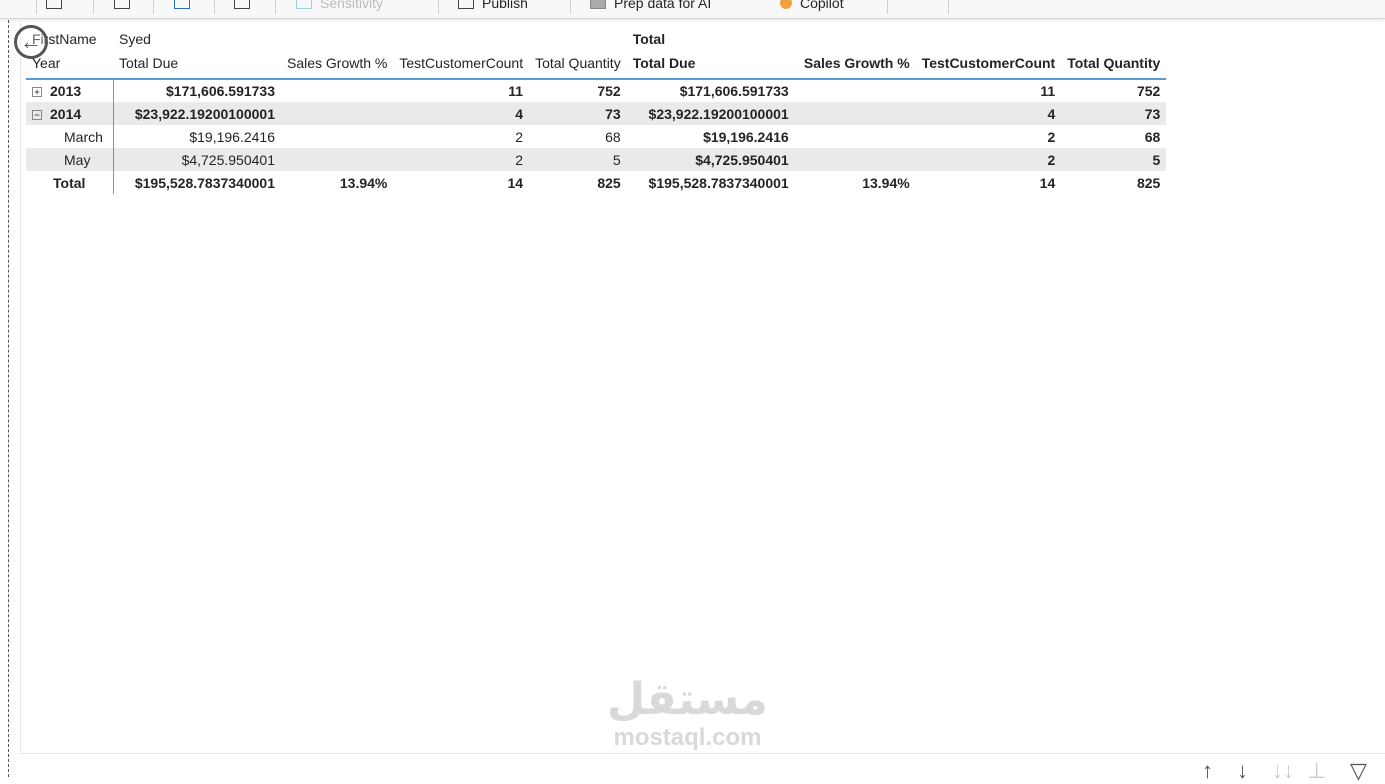 Image resolution: width=1385 pixels, height=784 pixels. I want to click on row-header-year: Year, so click(69, 63).